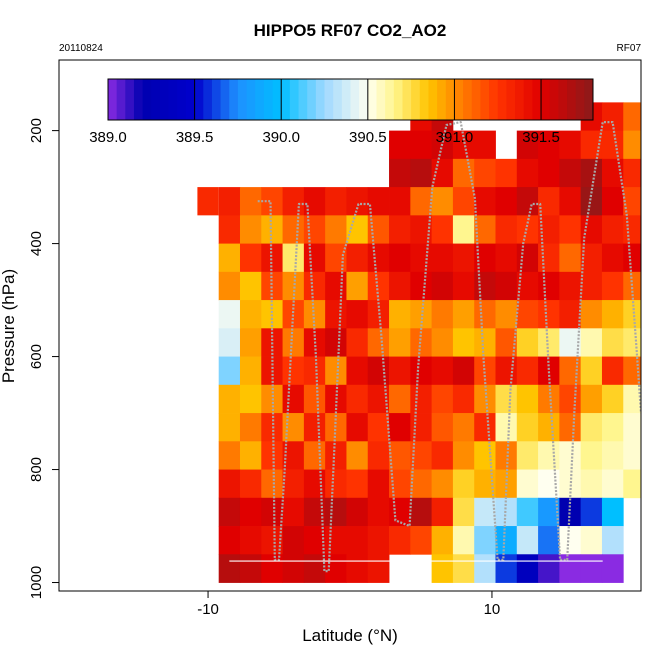 The width and height of the screenshot is (650, 650). I want to click on colorbar-frame, so click(350, 99).